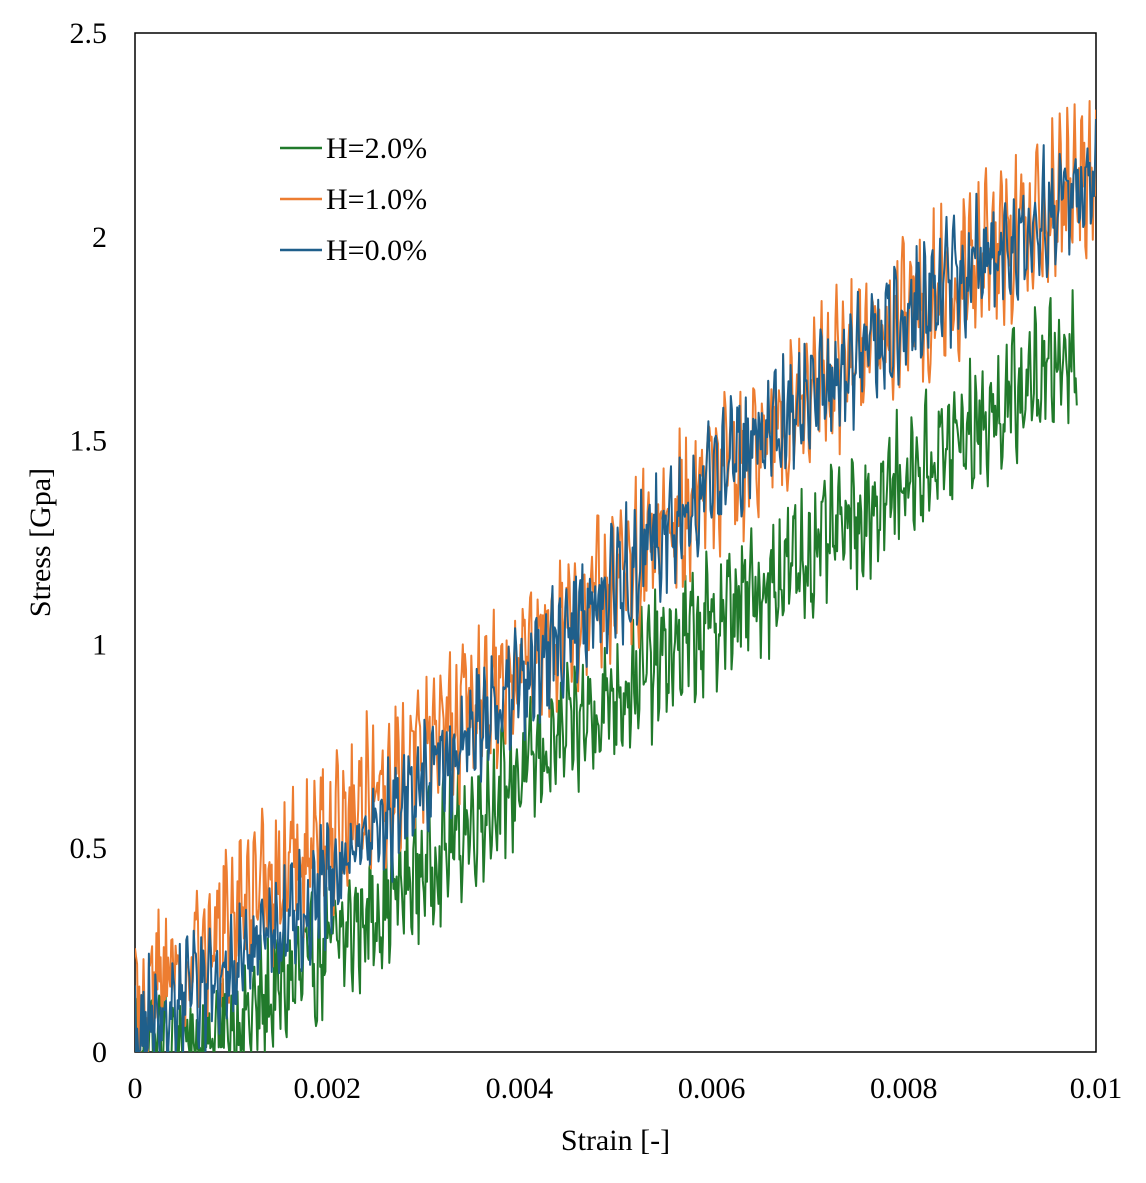 The image size is (1146, 1183). I want to click on x-tick-label: 0.002, so click(327, 1088).